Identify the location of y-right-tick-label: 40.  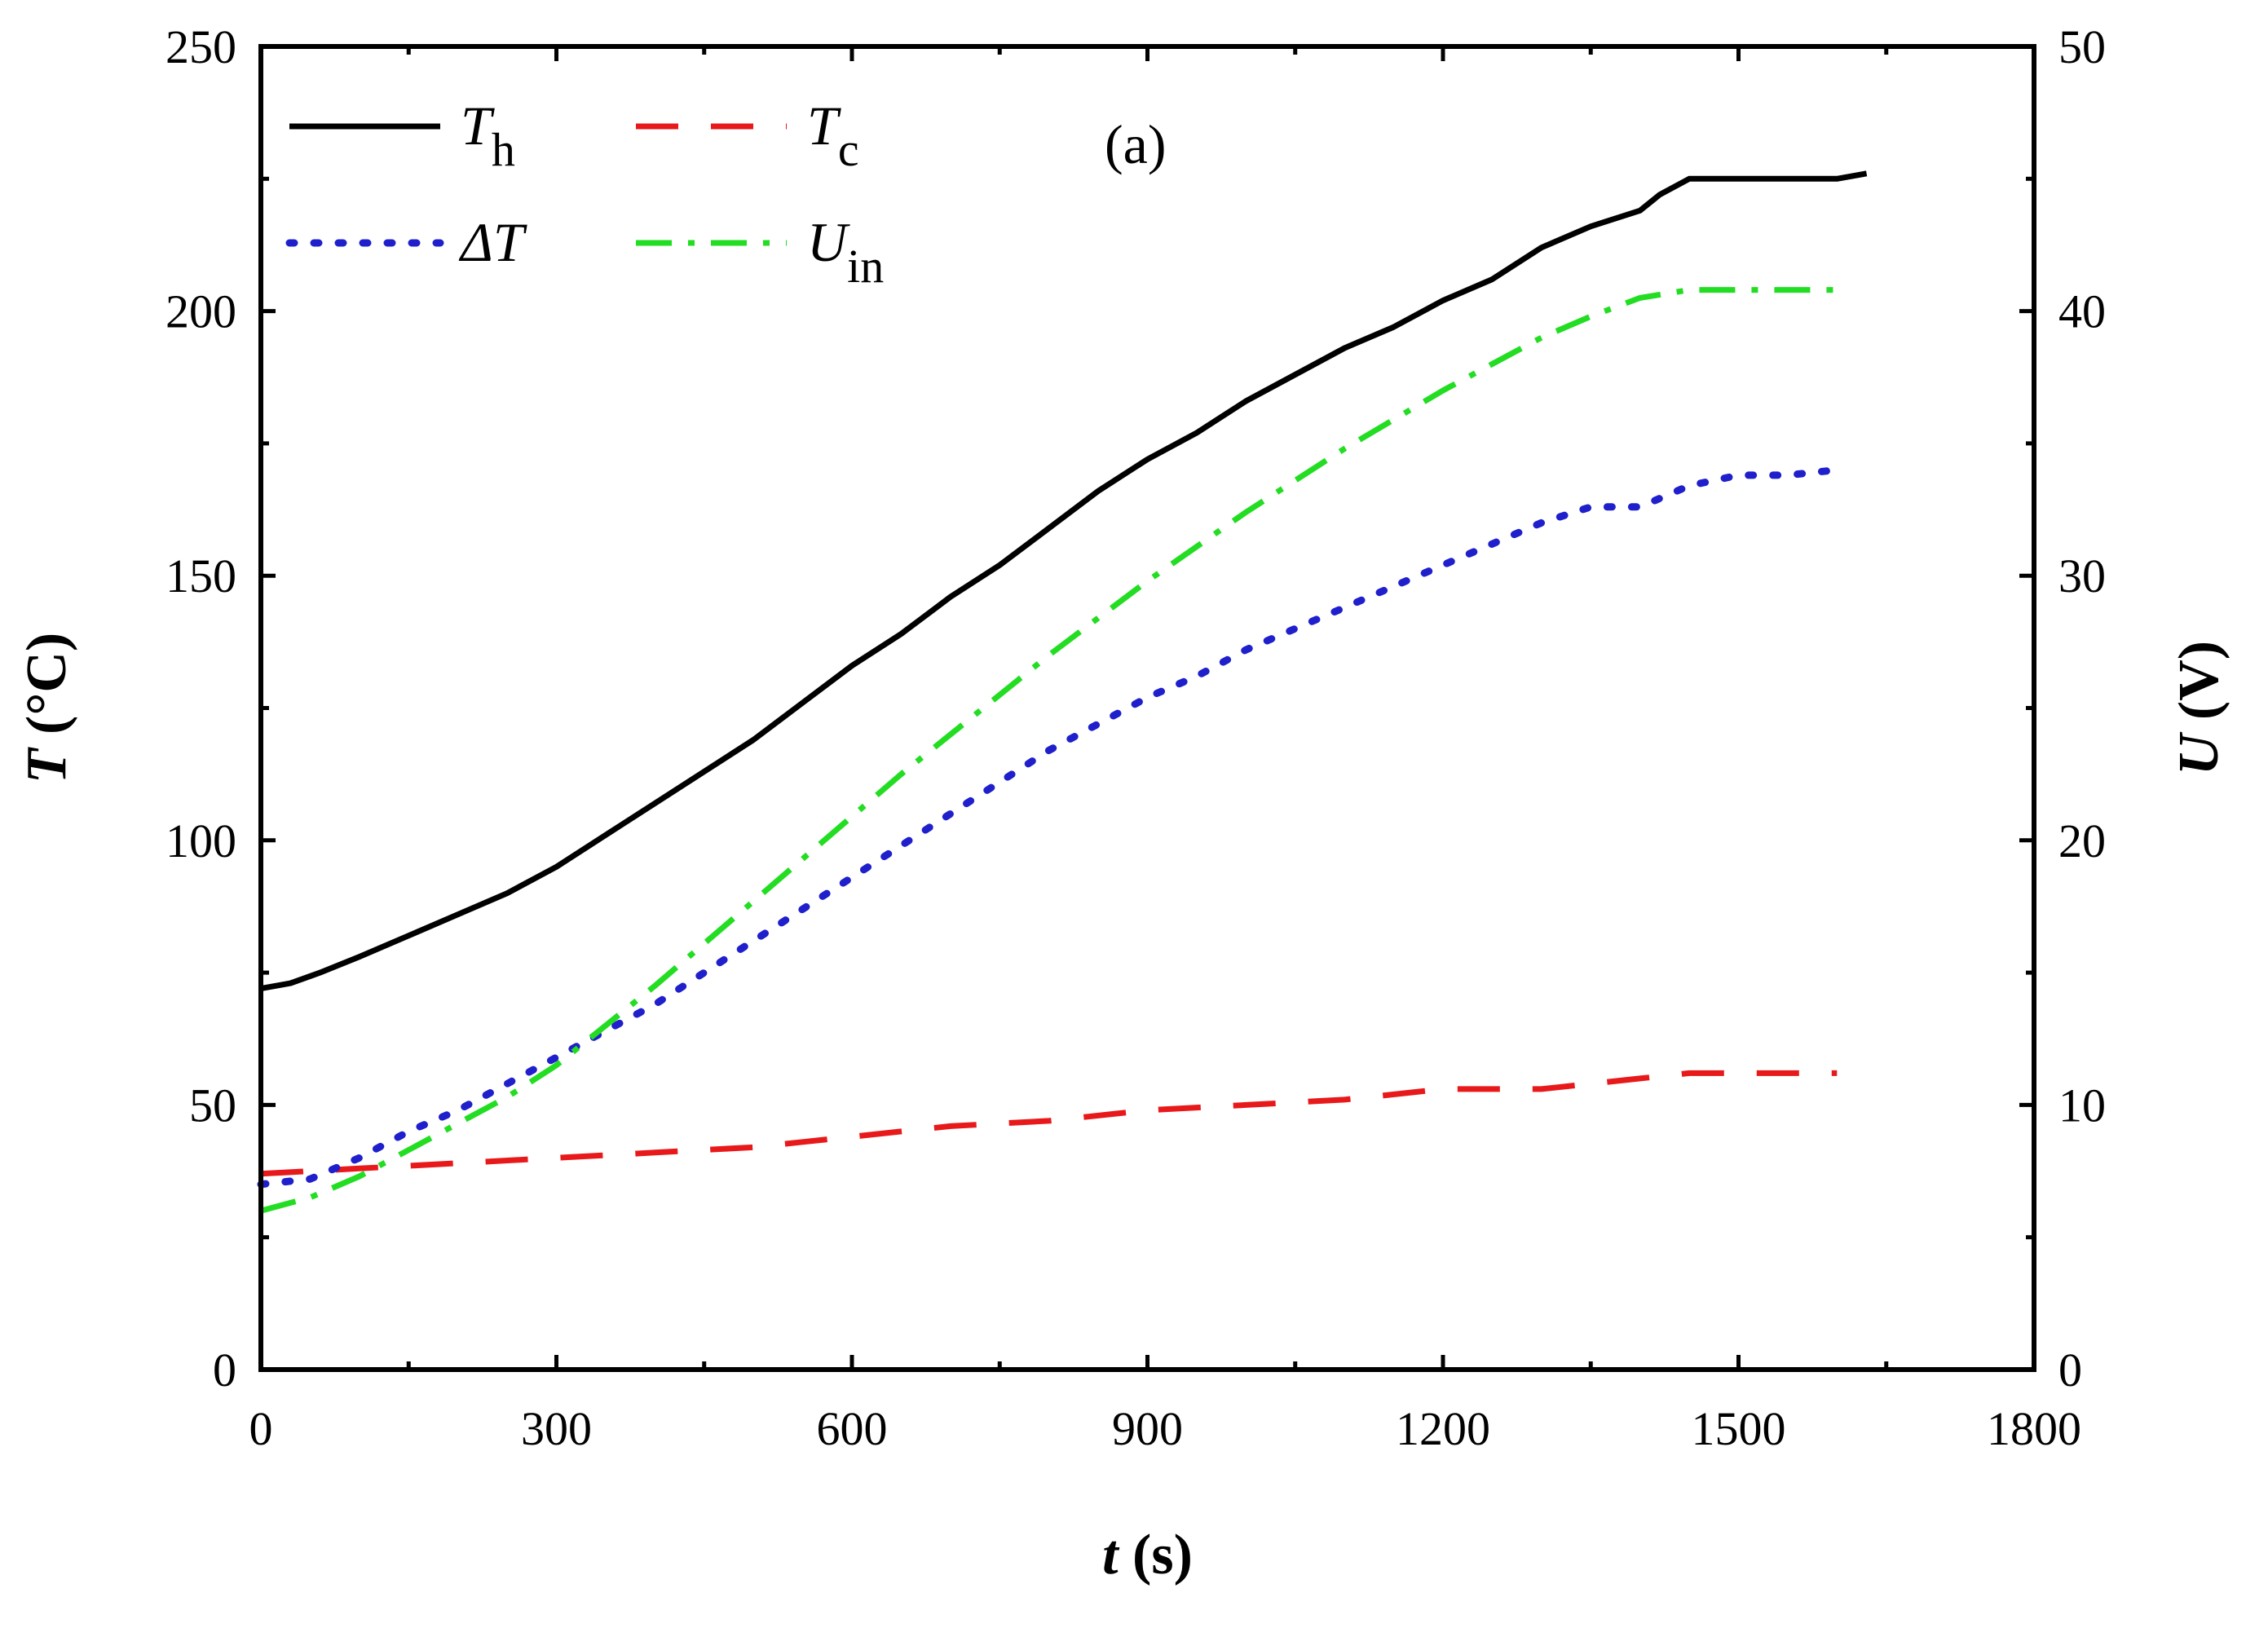
(2082, 311).